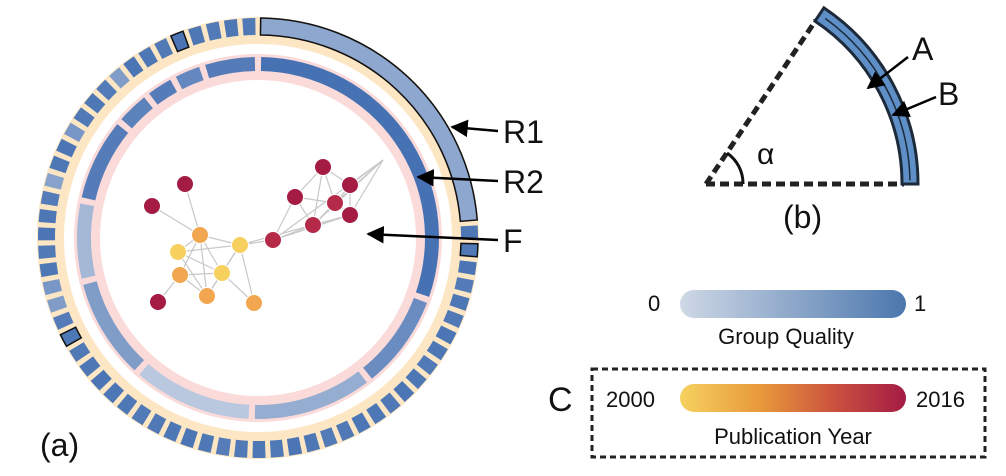 The width and height of the screenshot is (1006, 476). What do you see at coordinates (474, 128) in the screenshot?
I see `callout-arrow-r1` at bounding box center [474, 128].